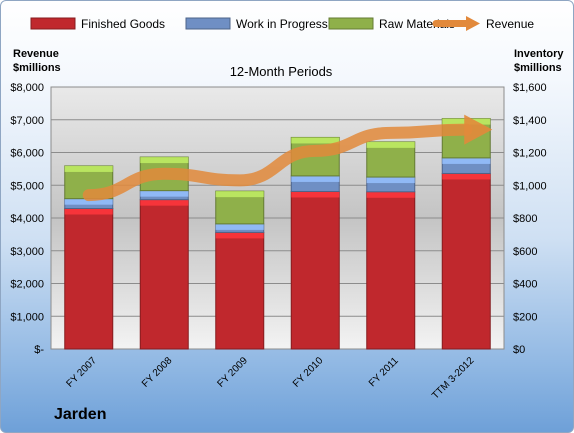 The width and height of the screenshot is (574, 433). Describe the element at coordinates (27, 154) in the screenshot. I see `left-tick-label: $6,000` at that location.